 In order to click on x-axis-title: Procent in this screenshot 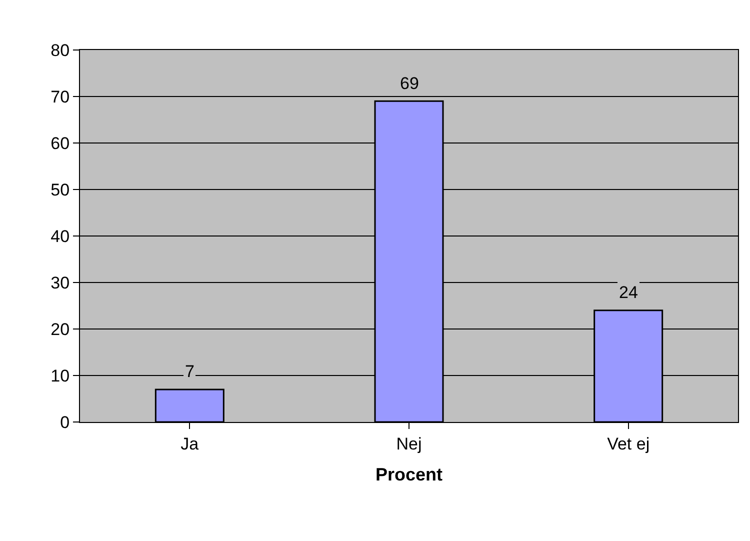, I will do `click(409, 474)`.